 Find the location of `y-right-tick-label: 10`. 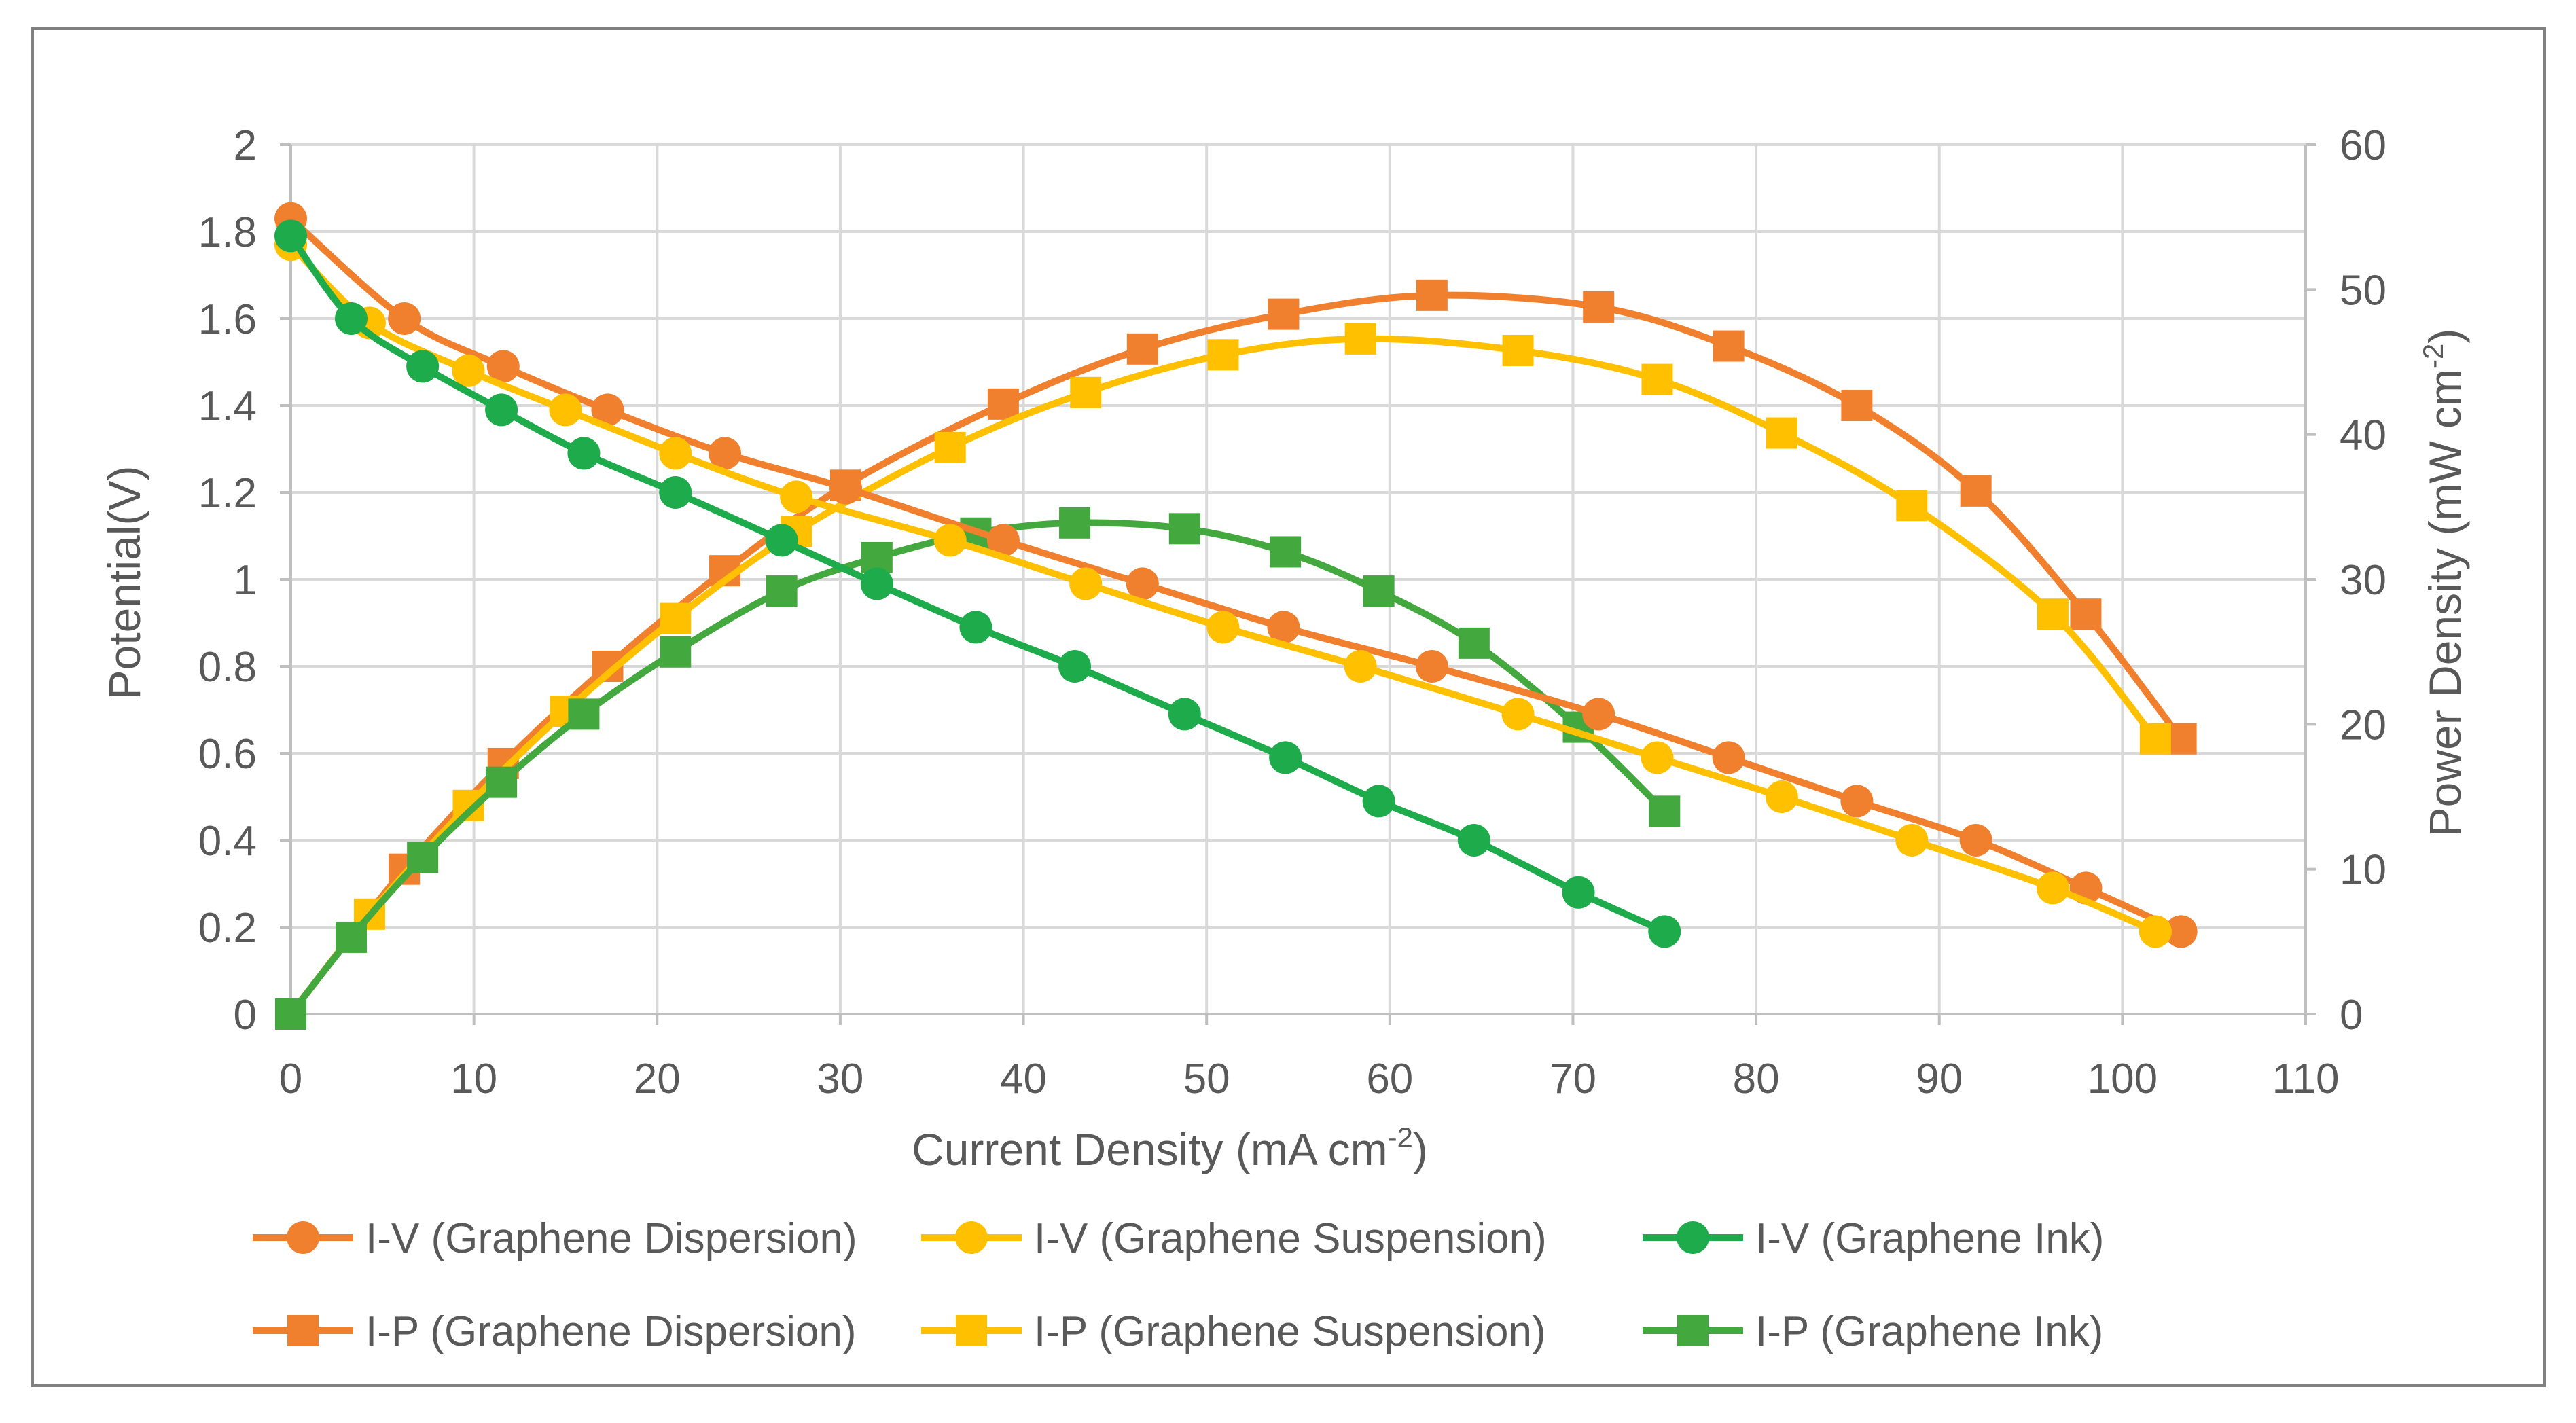

y-right-tick-label: 10 is located at coordinates (2363, 870).